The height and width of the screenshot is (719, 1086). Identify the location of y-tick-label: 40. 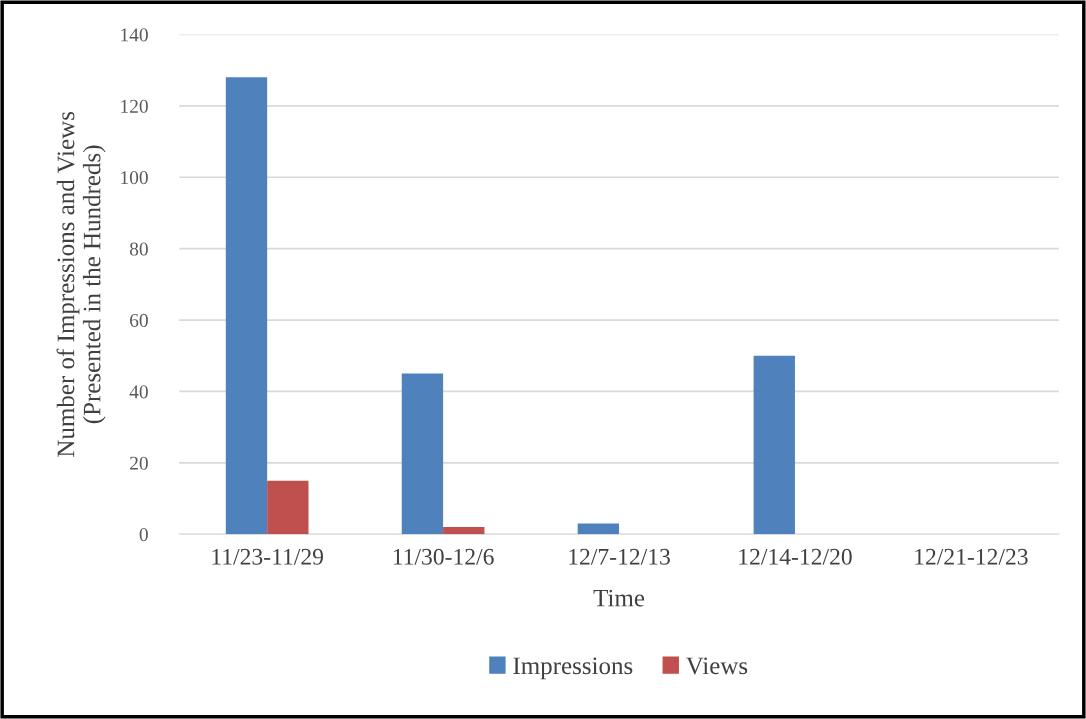
(138, 392).